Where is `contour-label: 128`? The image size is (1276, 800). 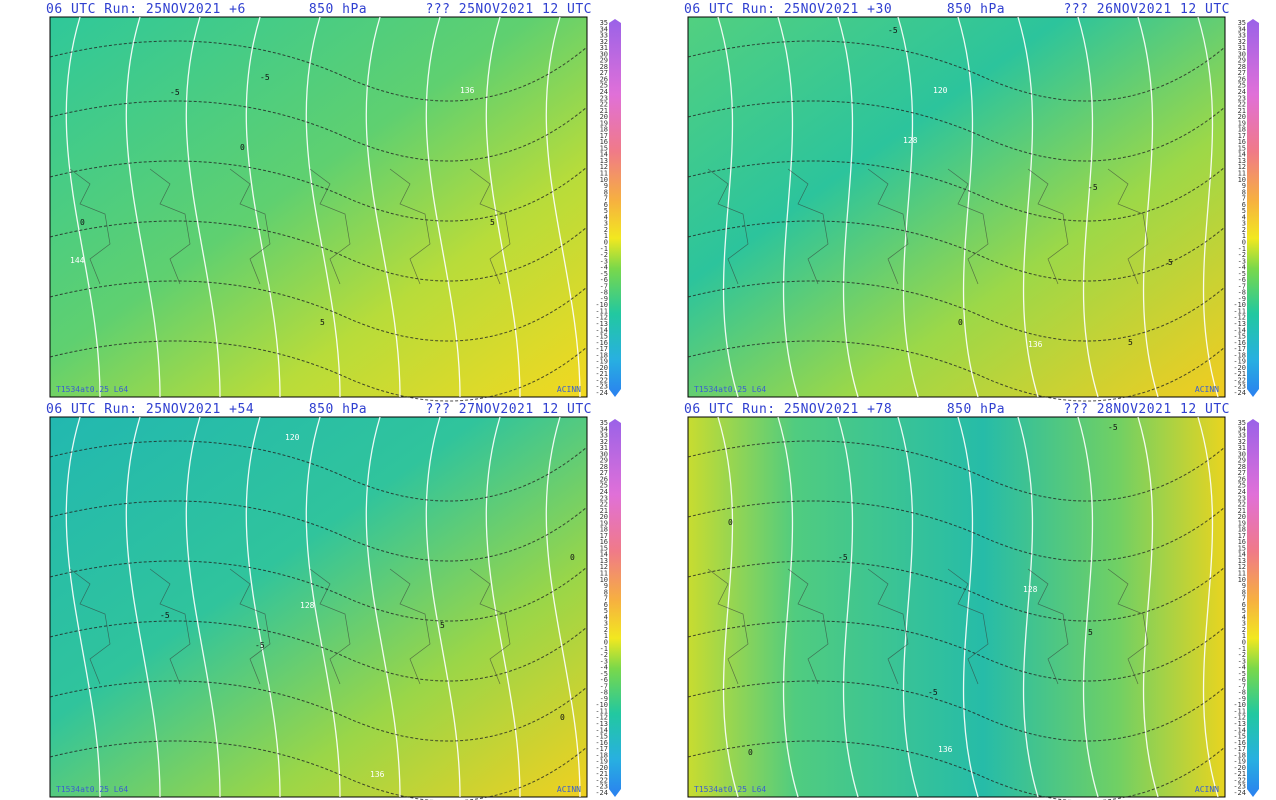 contour-label: 128 is located at coordinates (1030, 589).